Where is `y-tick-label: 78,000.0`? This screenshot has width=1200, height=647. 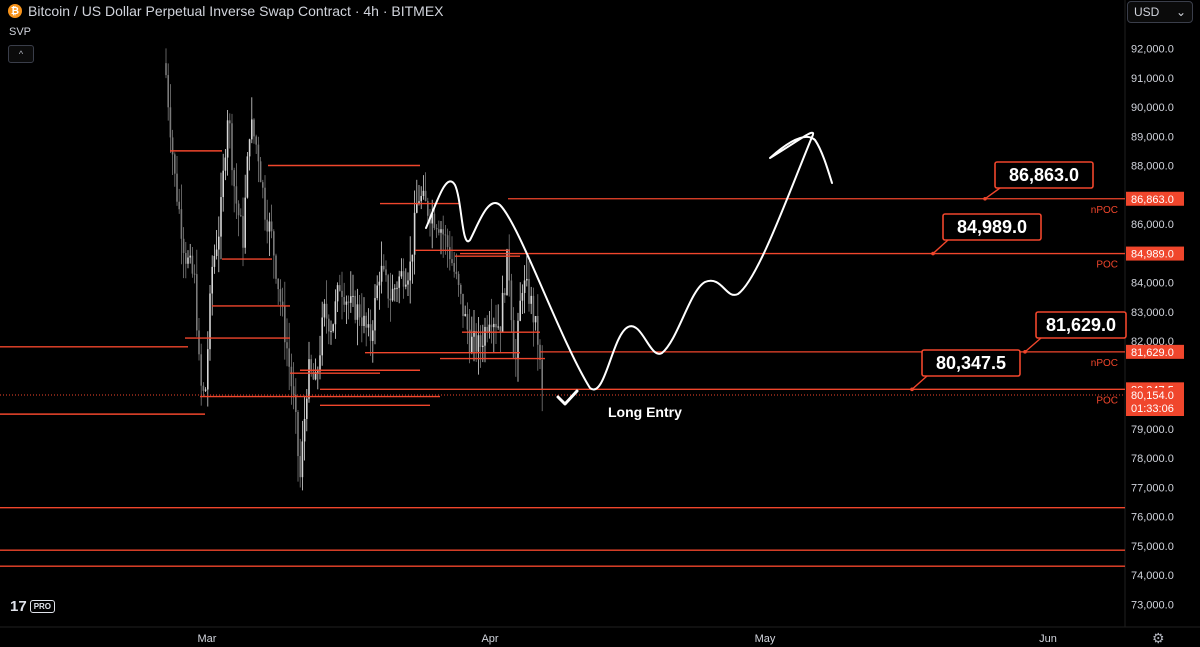 y-tick-label: 78,000.0 is located at coordinates (1152, 459).